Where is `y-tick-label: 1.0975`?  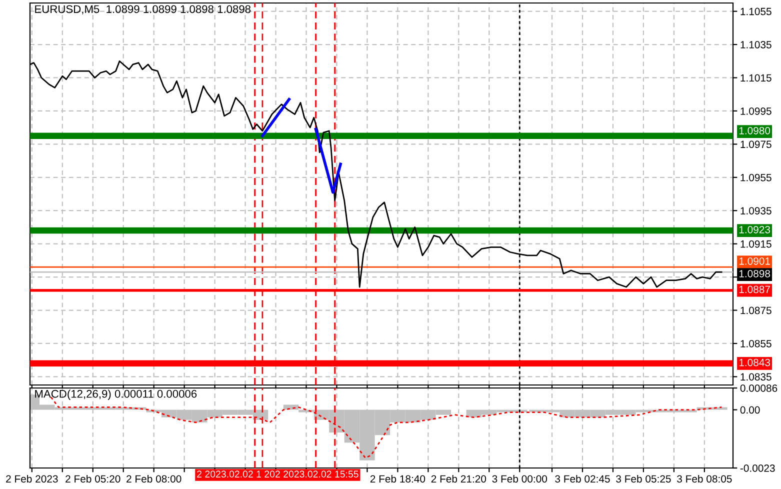
y-tick-label: 1.0975 is located at coordinates (756, 144).